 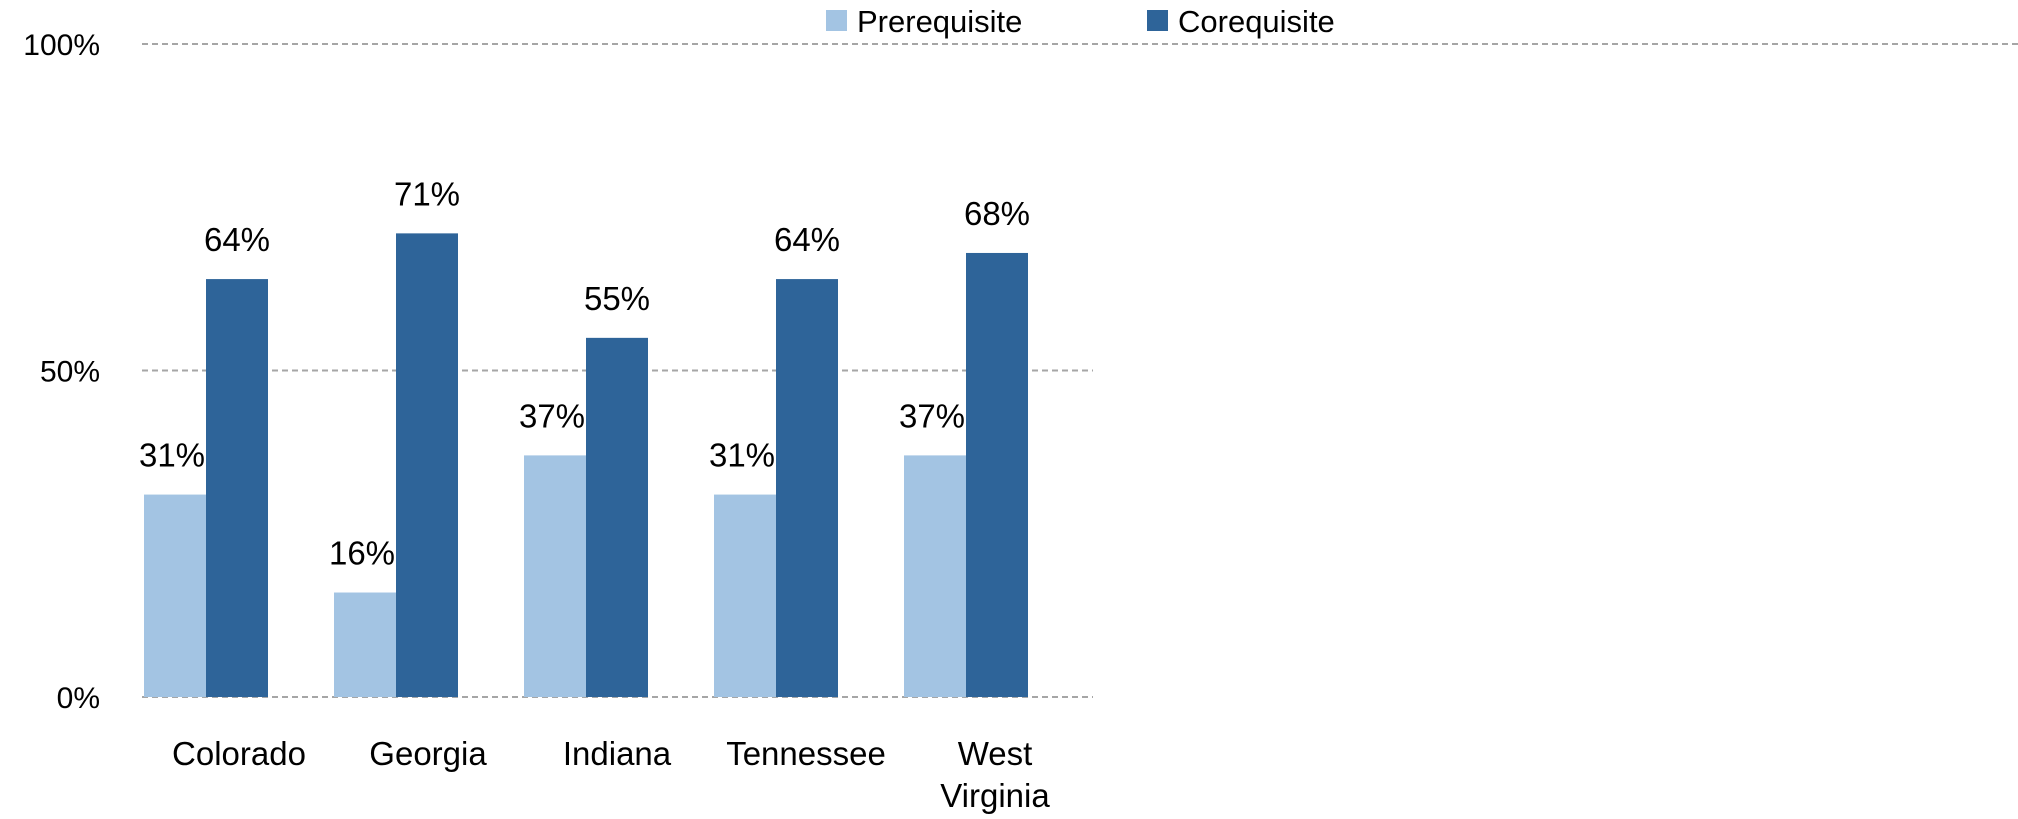 What do you see at coordinates (806, 753) in the screenshot?
I see `category-label: Tennessee` at bounding box center [806, 753].